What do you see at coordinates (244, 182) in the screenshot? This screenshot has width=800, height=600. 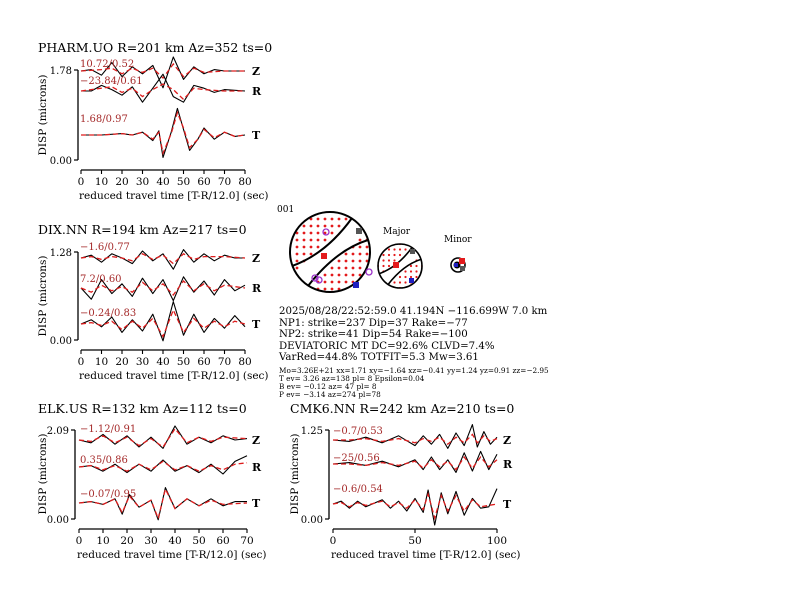 I see `x-tick-label: 80` at bounding box center [244, 182].